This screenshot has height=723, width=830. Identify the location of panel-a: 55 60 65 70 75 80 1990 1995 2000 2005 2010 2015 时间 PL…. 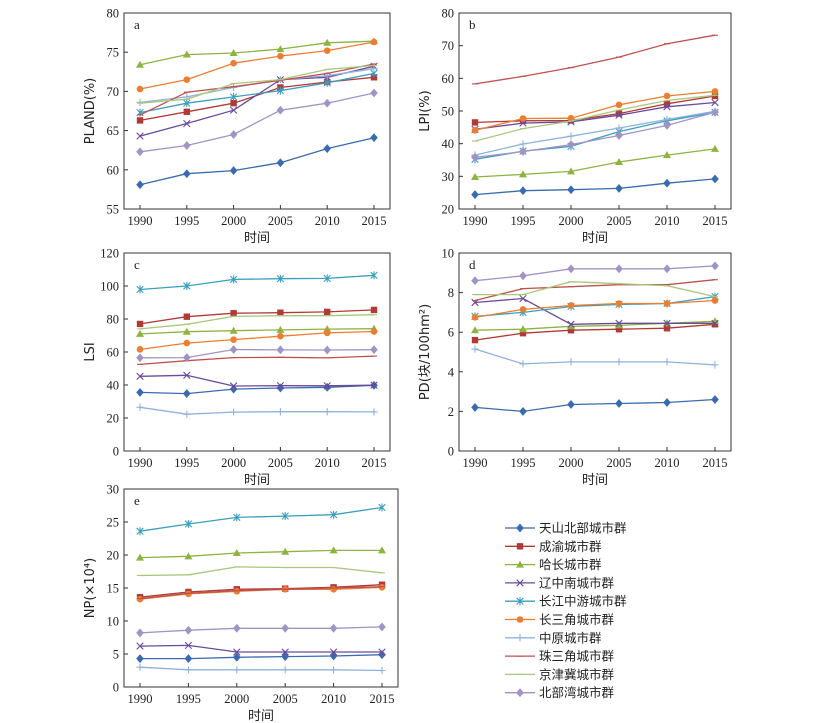
(237, 126).